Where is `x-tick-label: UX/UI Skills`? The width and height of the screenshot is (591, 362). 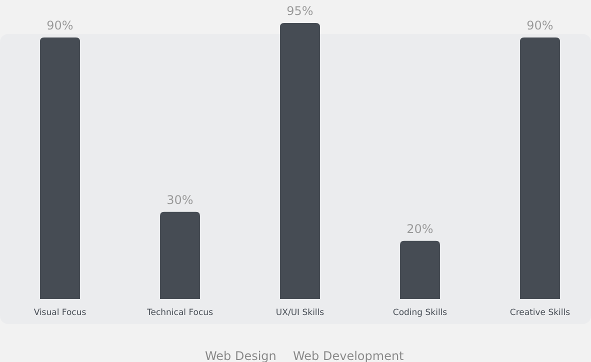
x-tick-label: UX/UI Skills is located at coordinates (300, 313).